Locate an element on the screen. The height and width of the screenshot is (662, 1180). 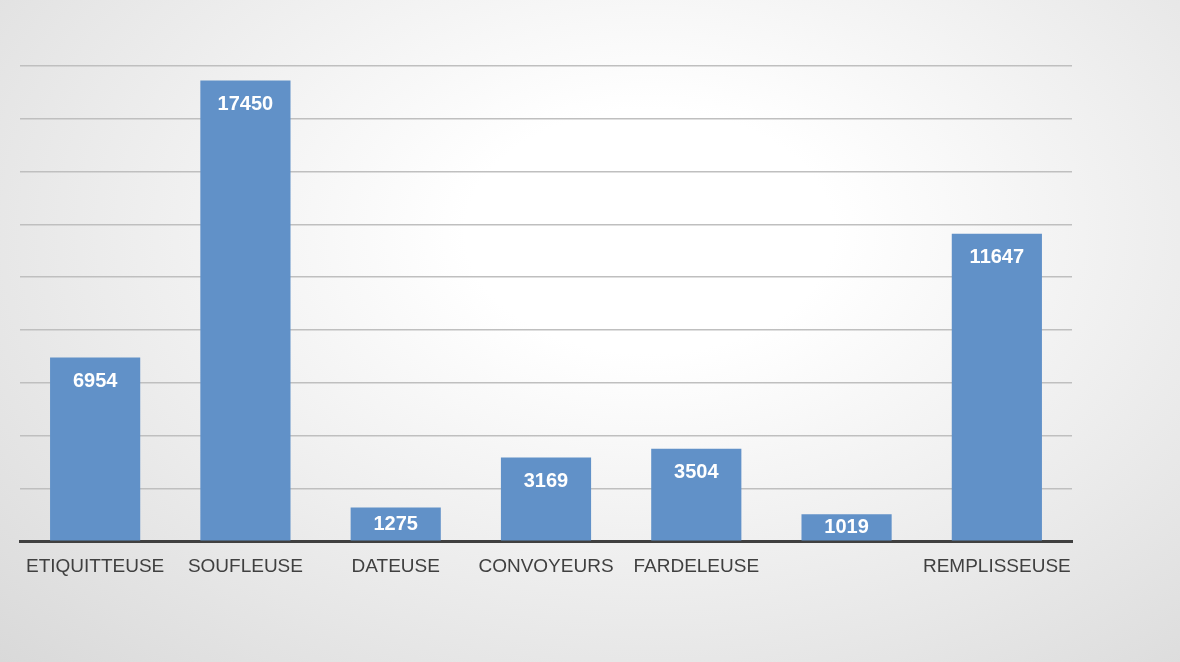
data-label: 1019 is located at coordinates (846, 525).